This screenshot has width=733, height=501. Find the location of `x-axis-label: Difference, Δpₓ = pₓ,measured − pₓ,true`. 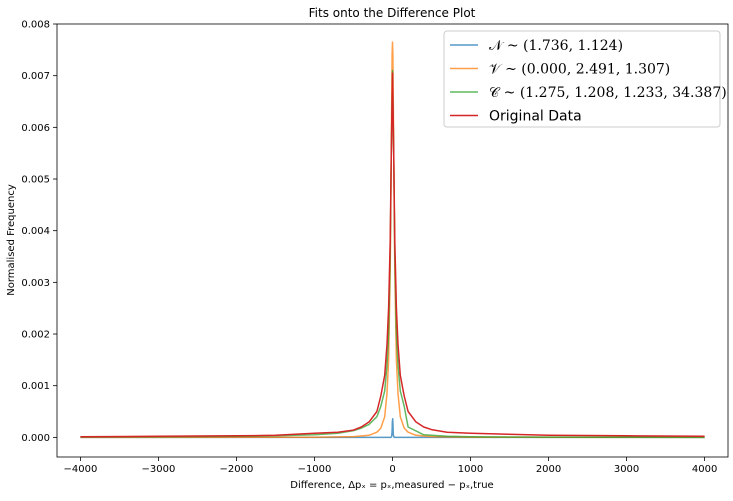

x-axis-label: Difference, Δpₓ = pₓ,measured − pₓ,true is located at coordinates (391, 485).